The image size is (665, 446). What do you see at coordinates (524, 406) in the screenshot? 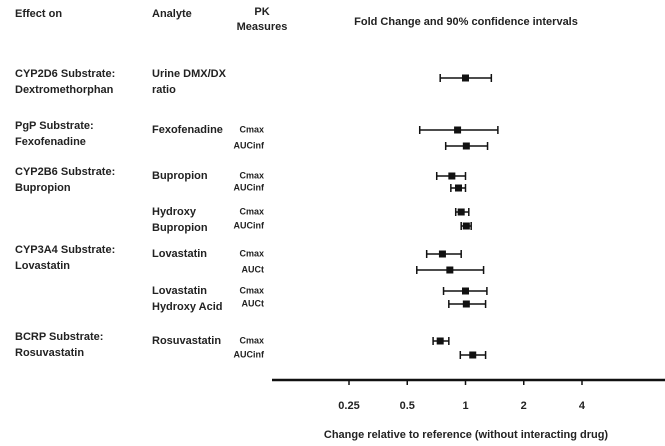
I see `x-tick-label: 2` at bounding box center [524, 406].